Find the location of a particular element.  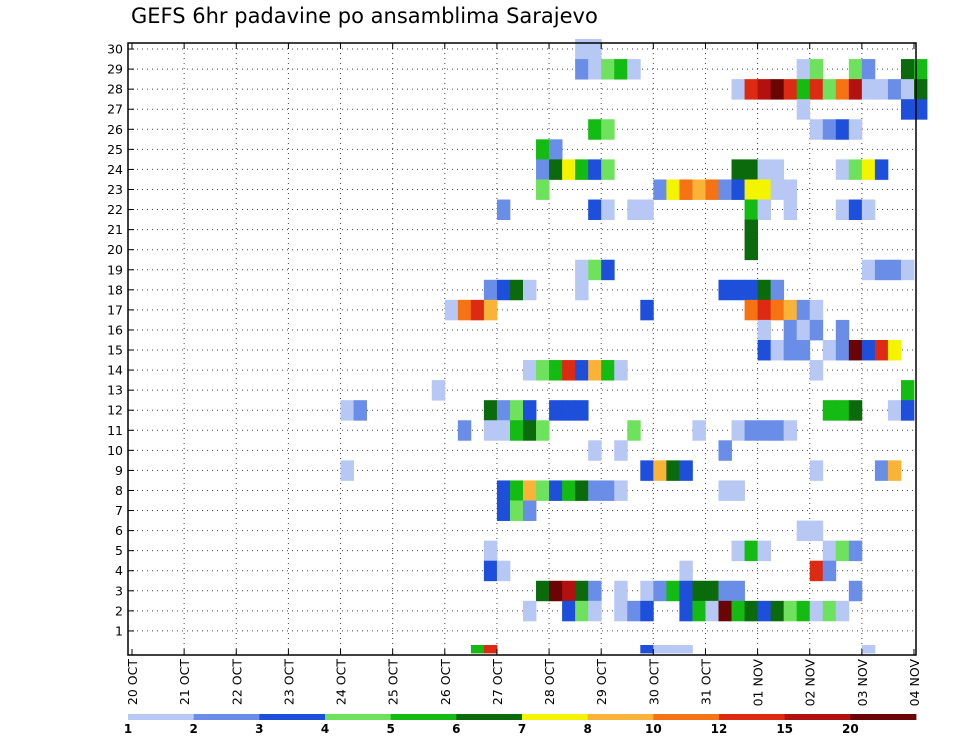

legend-label: 12 is located at coordinates (719, 729).